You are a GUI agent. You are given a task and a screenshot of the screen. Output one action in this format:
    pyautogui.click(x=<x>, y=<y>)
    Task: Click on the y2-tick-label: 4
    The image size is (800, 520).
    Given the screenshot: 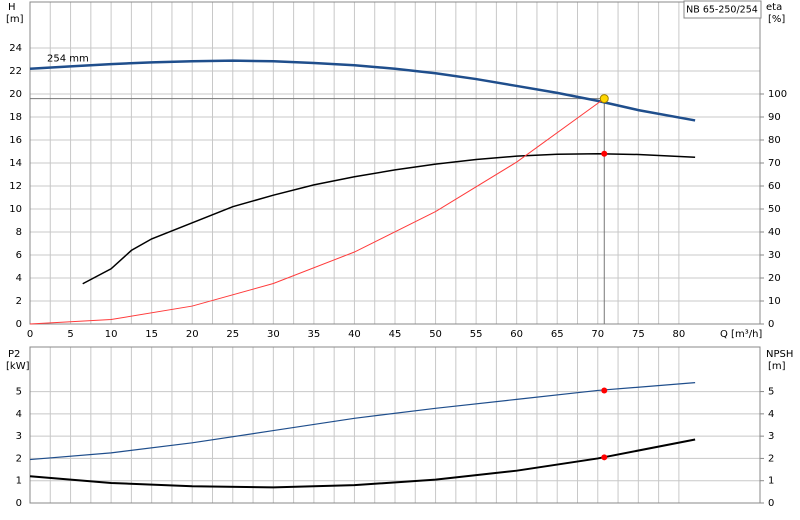 What is the action you would take?
    pyautogui.click(x=771, y=414)
    